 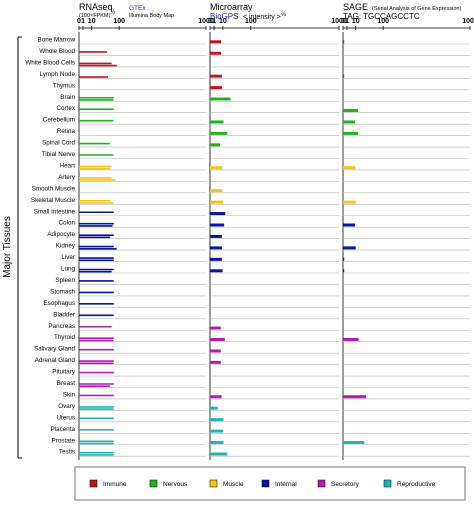 What do you see at coordinates (53, 200) in the screenshot?
I see `tissue-label: Skeletal Muscle` at bounding box center [53, 200].